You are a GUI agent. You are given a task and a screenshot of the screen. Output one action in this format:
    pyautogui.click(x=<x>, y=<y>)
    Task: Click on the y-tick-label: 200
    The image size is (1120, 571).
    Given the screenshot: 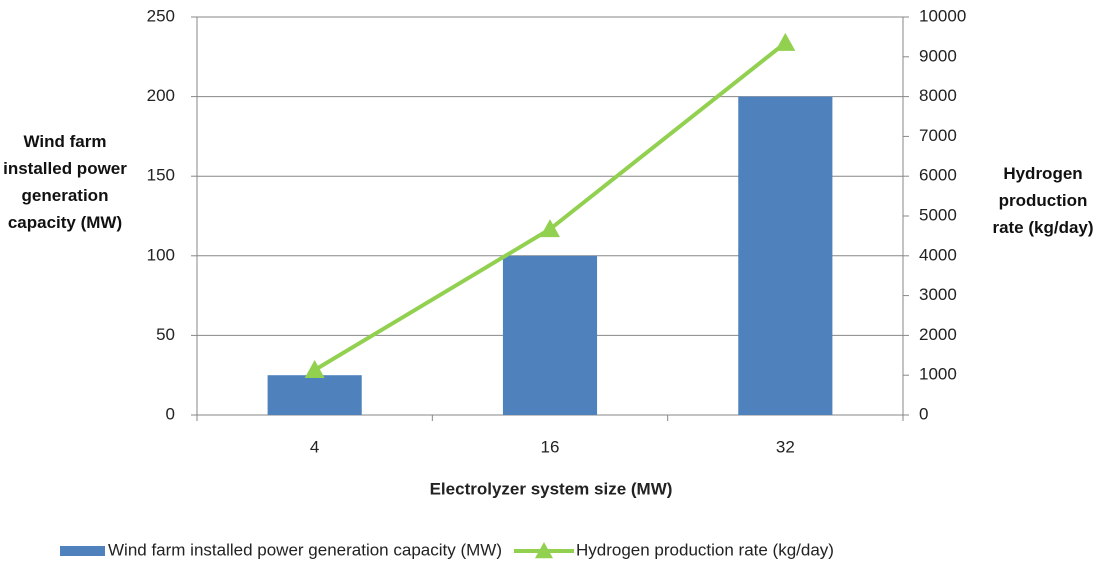 What is the action you would take?
    pyautogui.click(x=161, y=95)
    